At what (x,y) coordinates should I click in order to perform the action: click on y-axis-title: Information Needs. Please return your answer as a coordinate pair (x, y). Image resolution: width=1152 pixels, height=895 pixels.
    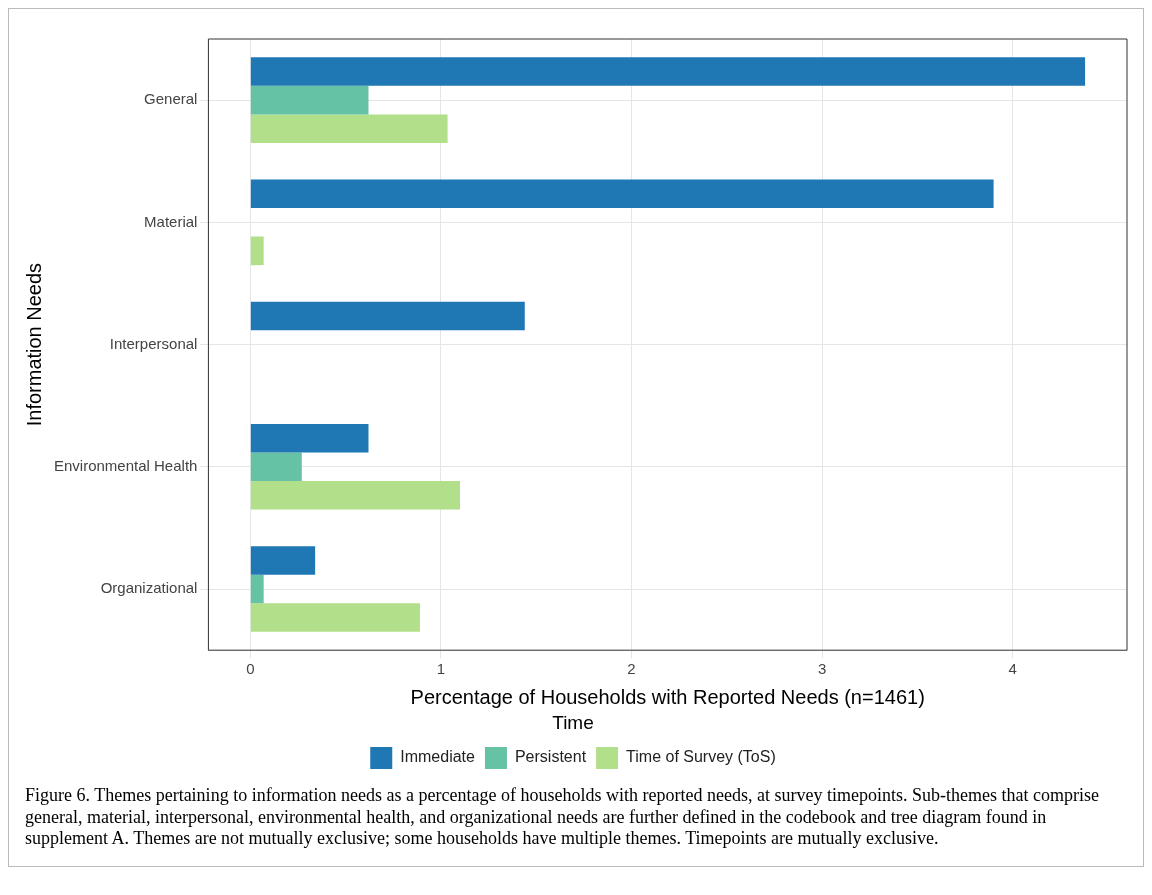
    Looking at the image, I should click on (33, 344).